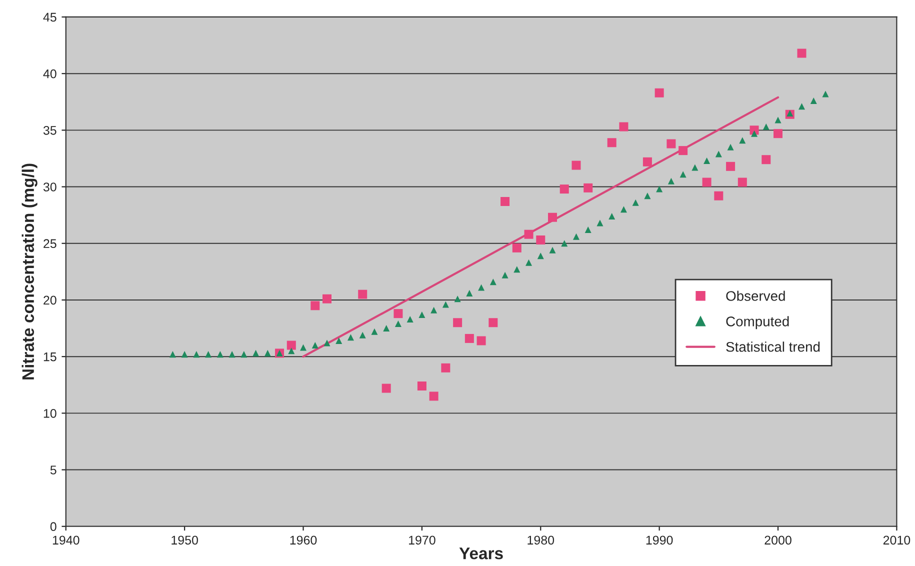 This screenshot has width=915, height=566. What do you see at coordinates (303, 540) in the screenshot?
I see `x-tick-label: 1960` at bounding box center [303, 540].